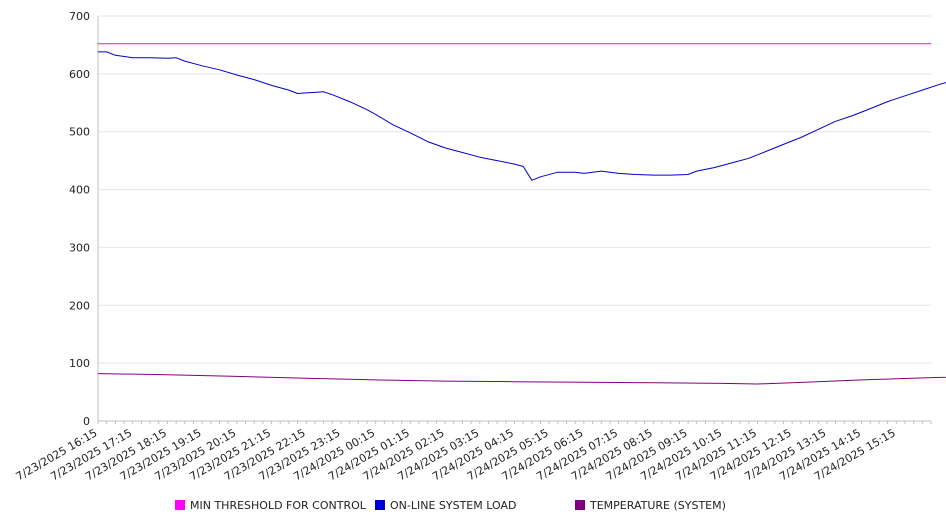 The height and width of the screenshot is (526, 946). I want to click on legend-label: TEMPERATURE (SYSTEM), so click(657, 505).